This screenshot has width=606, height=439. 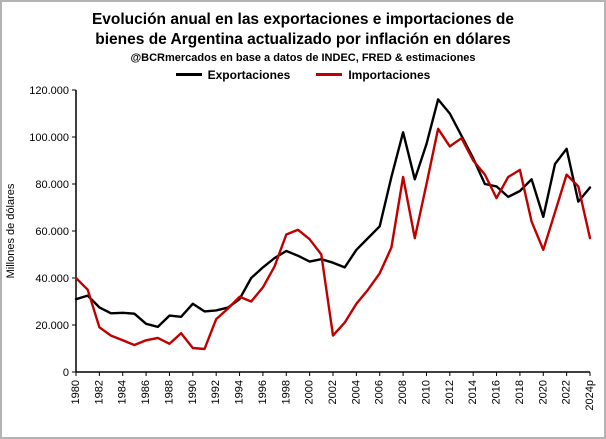 What do you see at coordinates (49, 91) in the screenshot?
I see `svg-text: 120.000` at bounding box center [49, 91].